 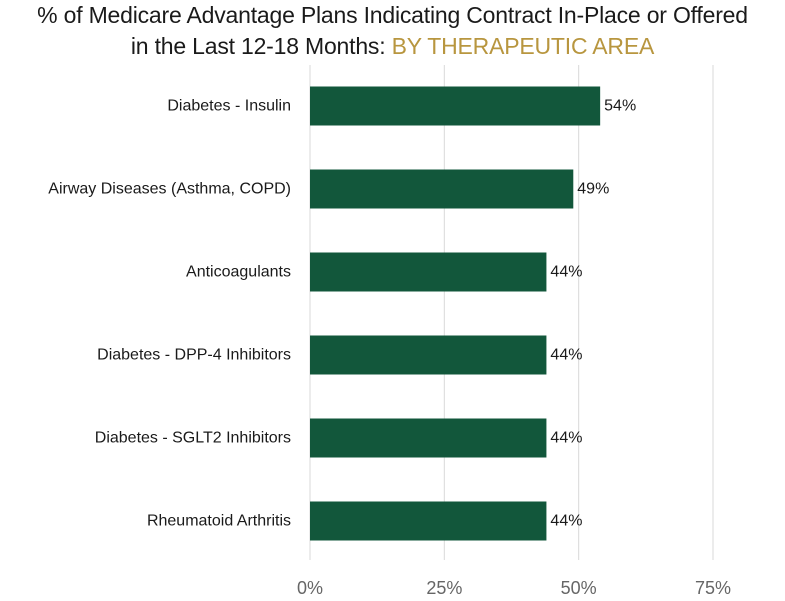 I want to click on category-label: Diabetes - SGLT2 Inhibitors, so click(x=193, y=438).